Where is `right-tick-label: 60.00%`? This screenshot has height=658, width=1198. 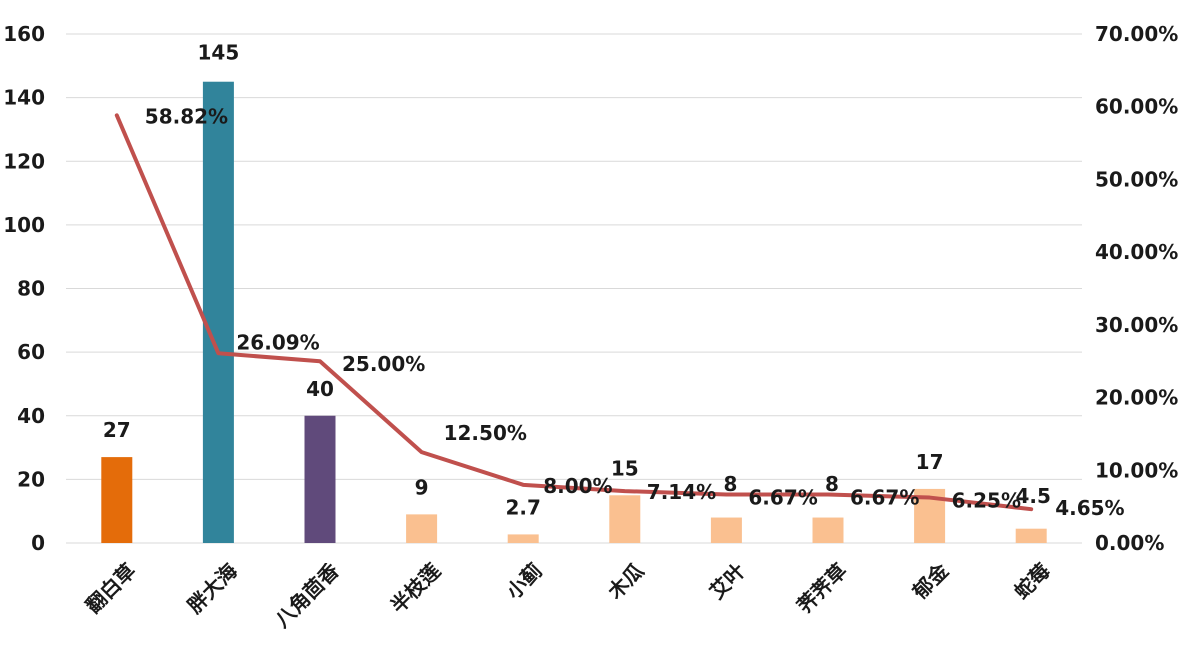 right-tick-label: 60.00% is located at coordinates (1136, 107).